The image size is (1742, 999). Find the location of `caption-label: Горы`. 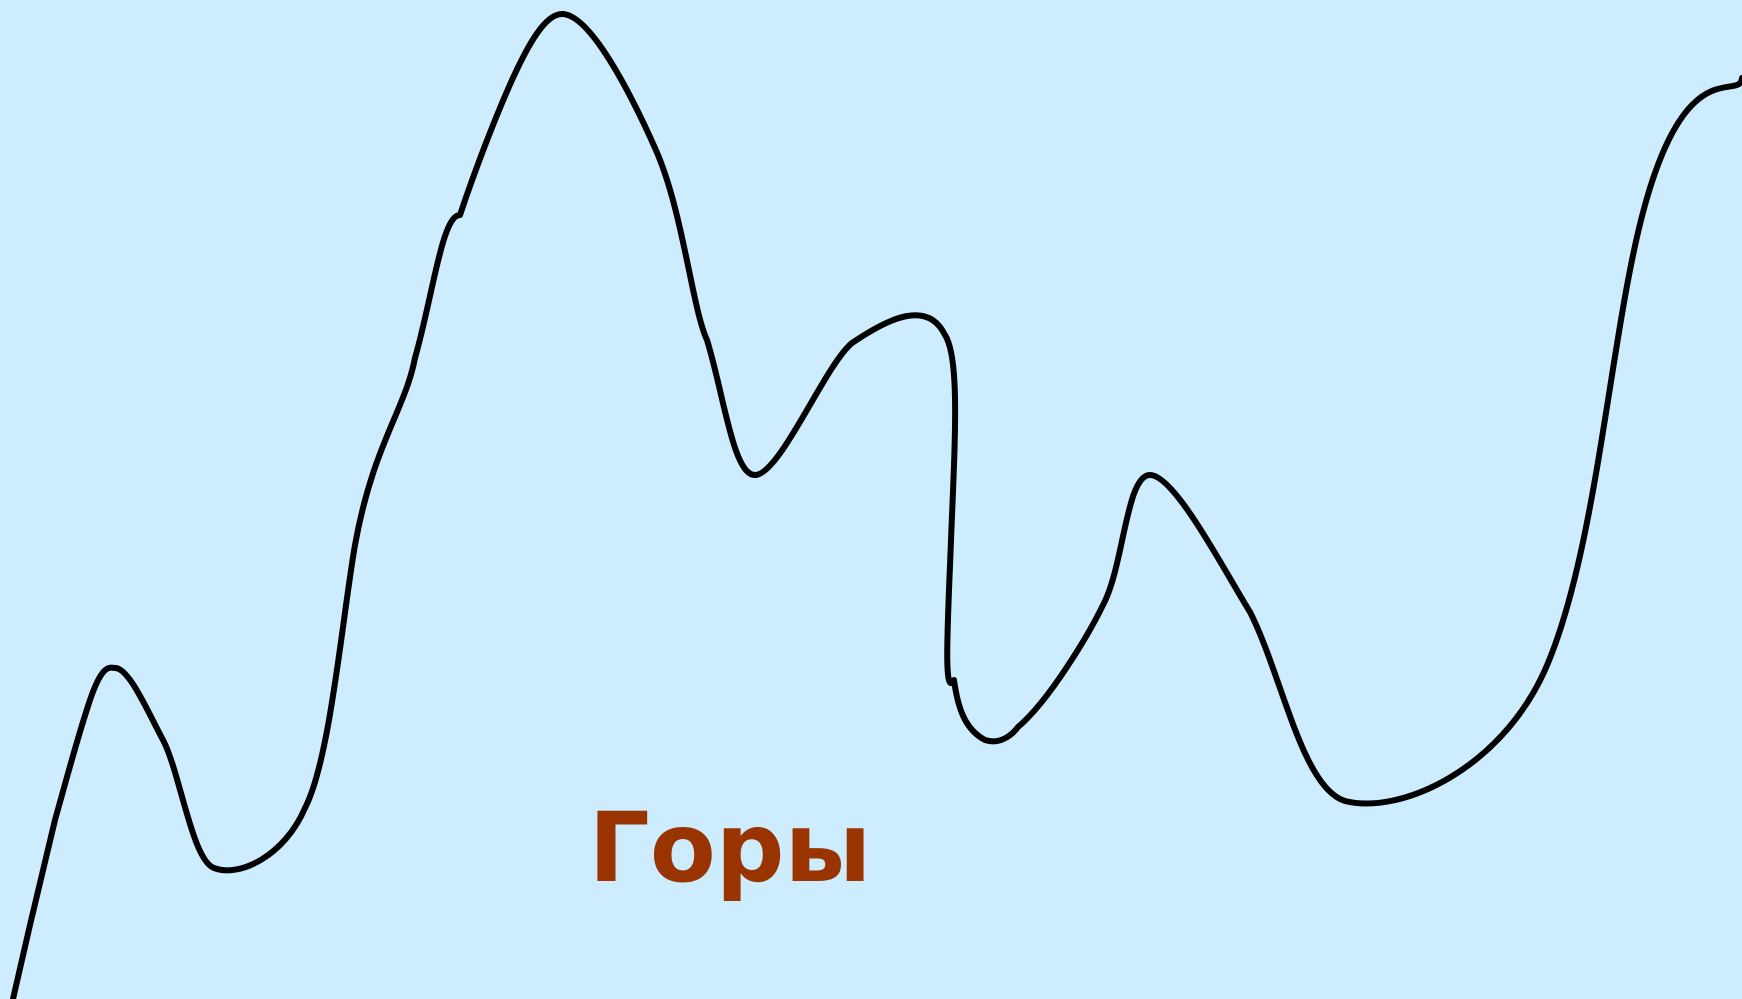

caption-label: Горы is located at coordinates (730, 848).